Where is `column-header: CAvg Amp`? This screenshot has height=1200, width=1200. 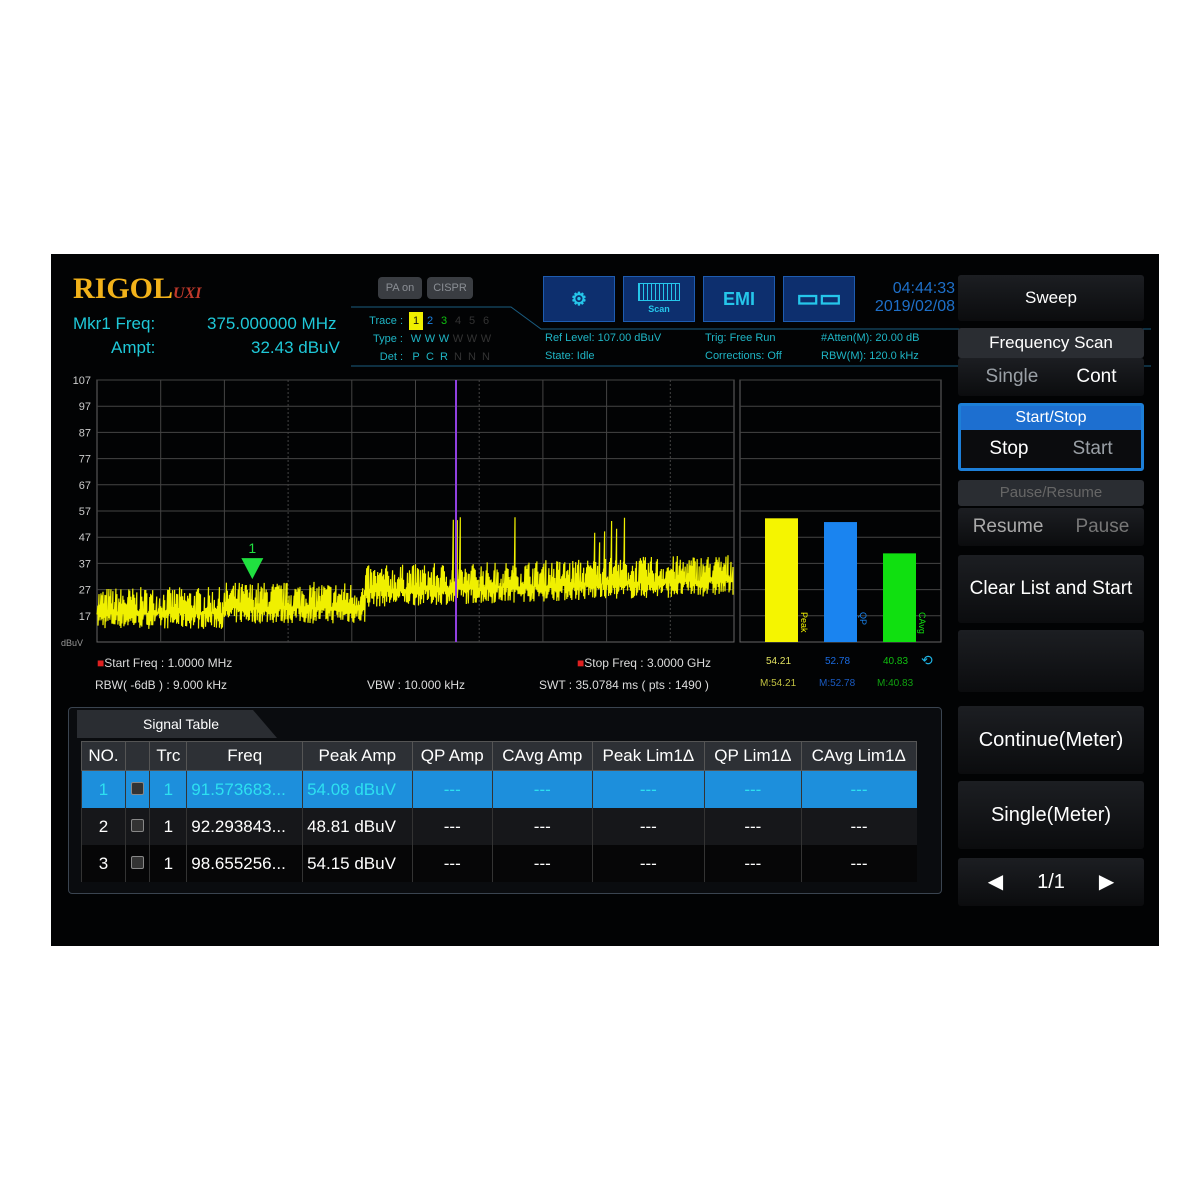 column-header: CAvg Amp is located at coordinates (542, 756).